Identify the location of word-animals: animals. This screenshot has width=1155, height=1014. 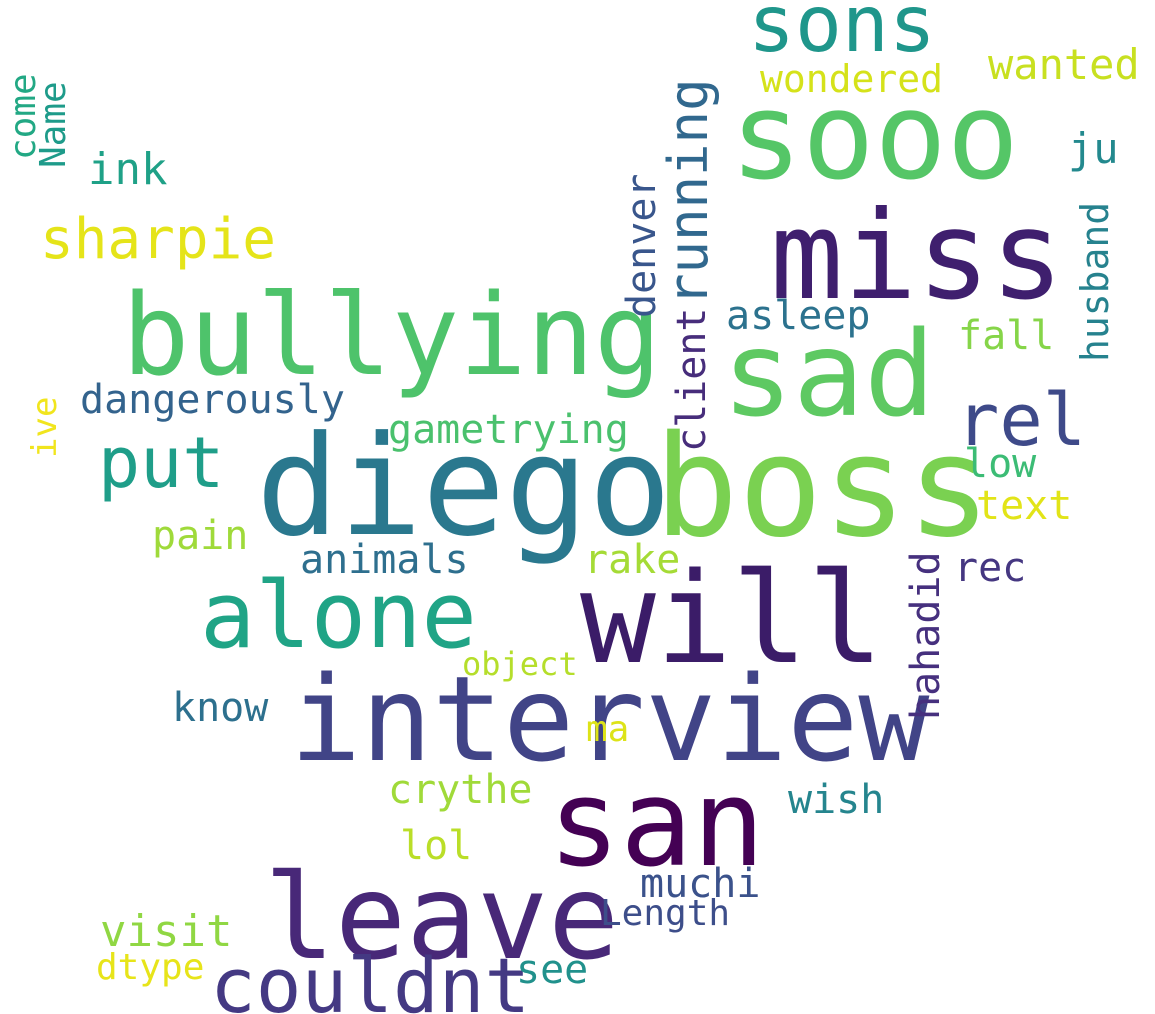
(384, 560).